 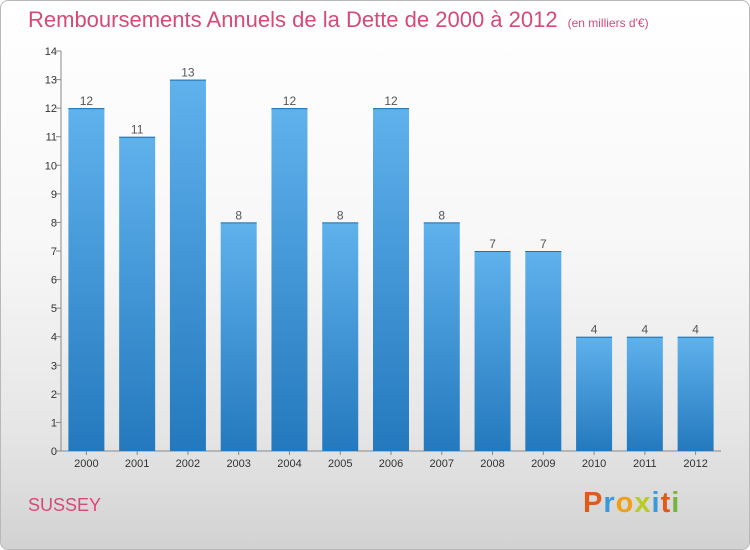 I want to click on y-tick-label: 2, so click(x=54, y=395).